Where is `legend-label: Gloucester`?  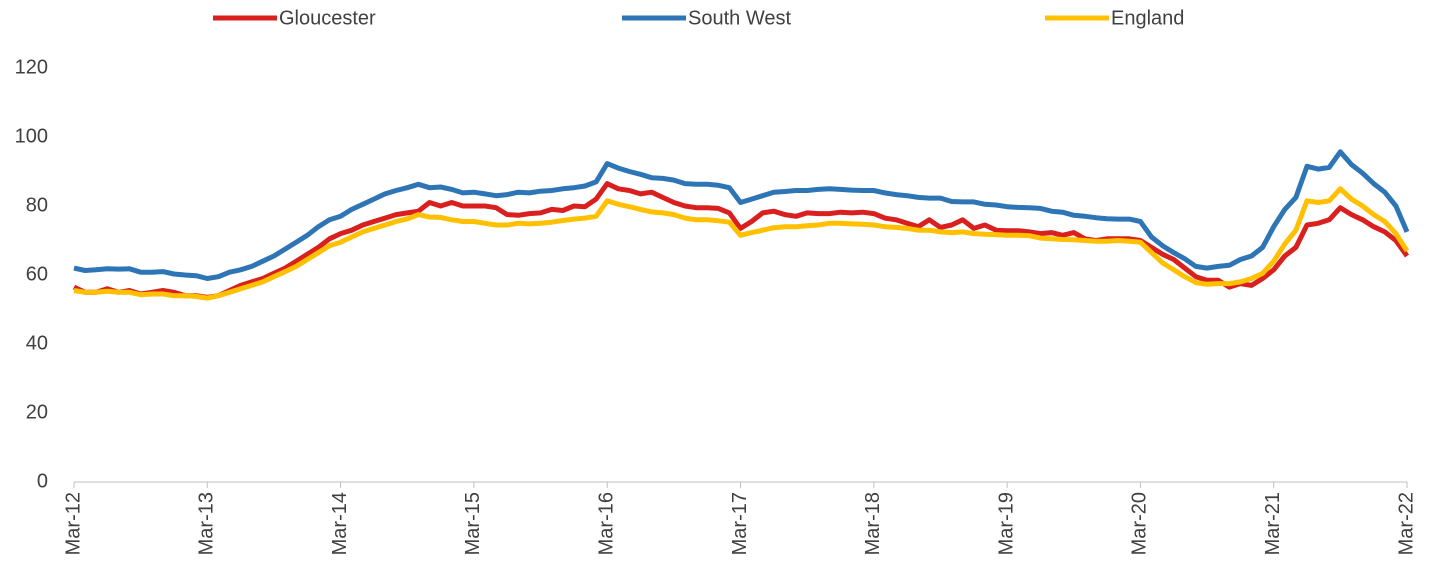 legend-label: Gloucester is located at coordinates (327, 18).